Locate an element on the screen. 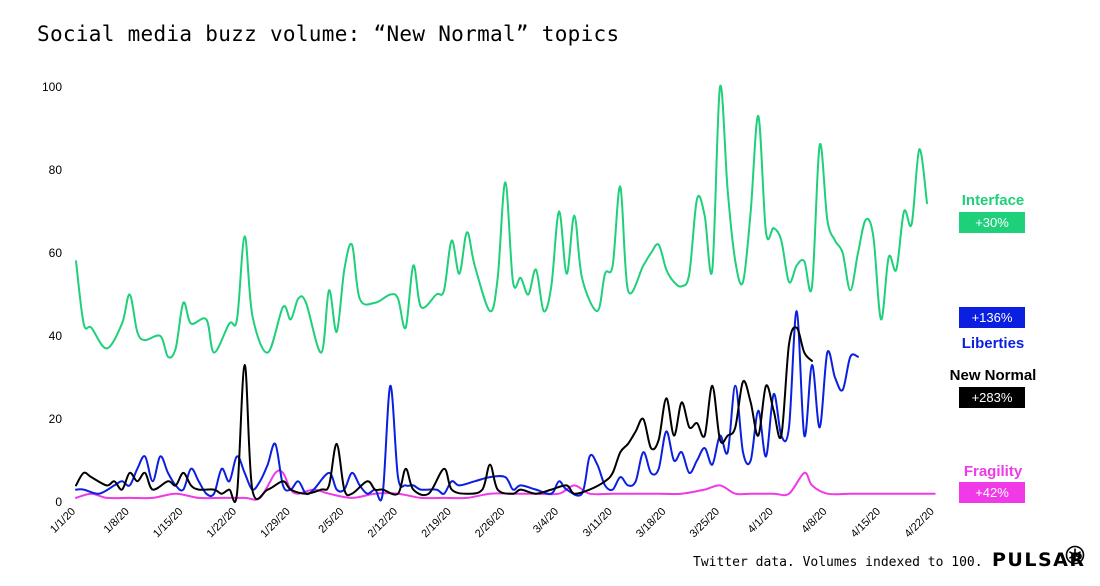 The height and width of the screenshot is (586, 1100). x-tick-label: 3/11/20 is located at coordinates (598, 523).